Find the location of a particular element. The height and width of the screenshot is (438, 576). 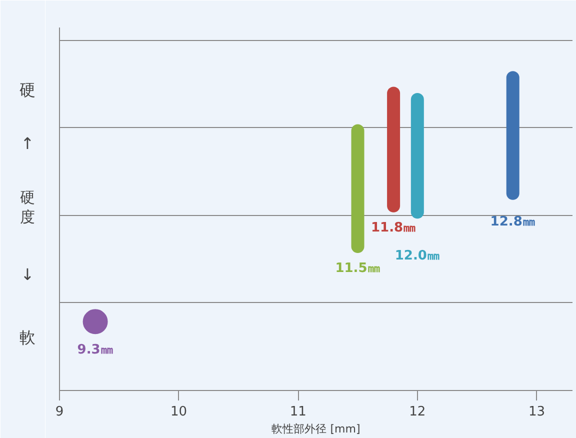

x-tick-label: 11 is located at coordinates (298, 412).